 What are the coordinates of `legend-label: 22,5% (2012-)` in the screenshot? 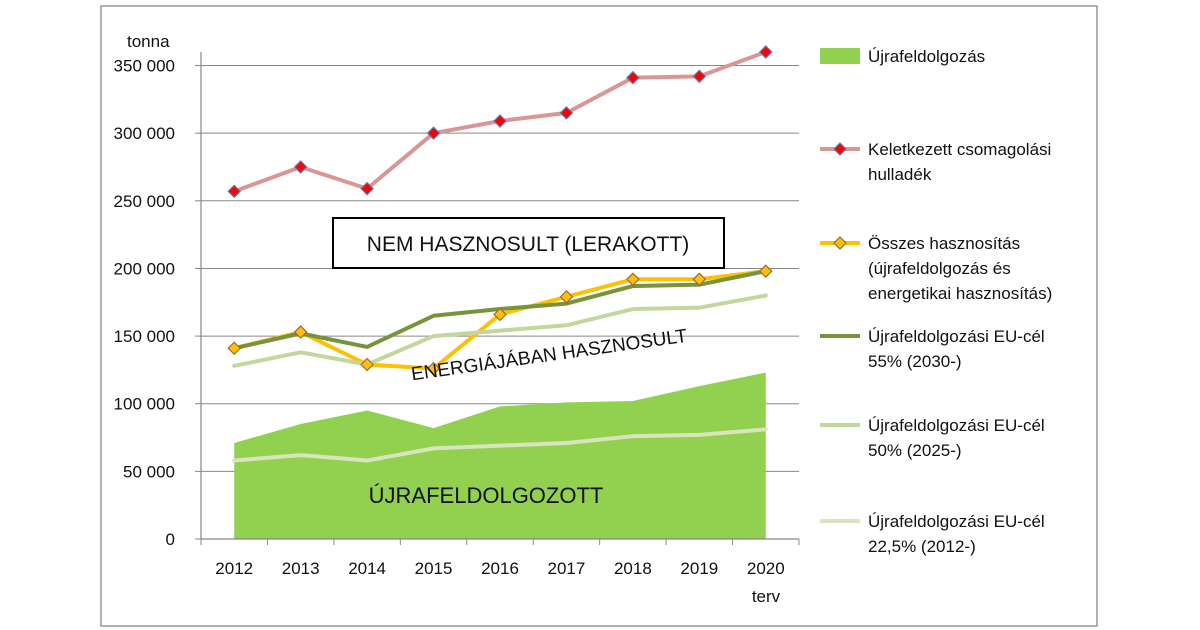 It's located at (922, 546).